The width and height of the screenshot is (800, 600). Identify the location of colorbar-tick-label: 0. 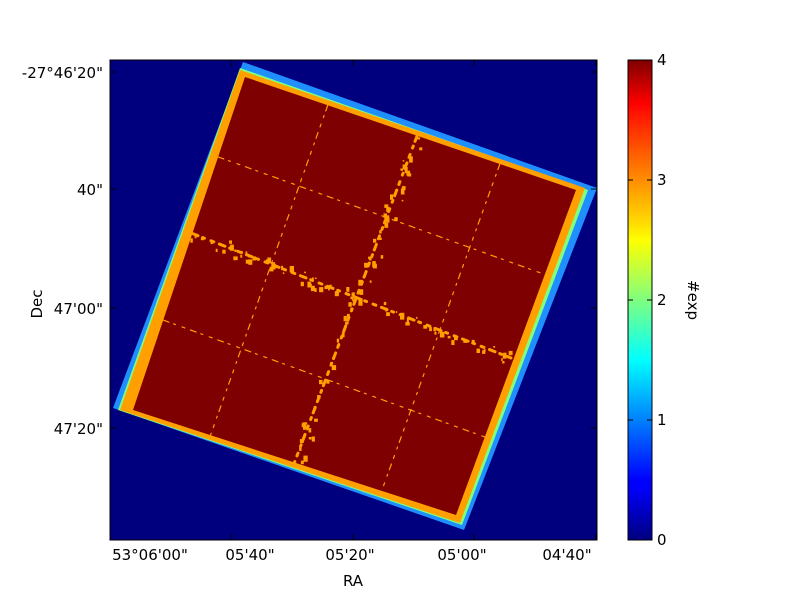
(662, 540).